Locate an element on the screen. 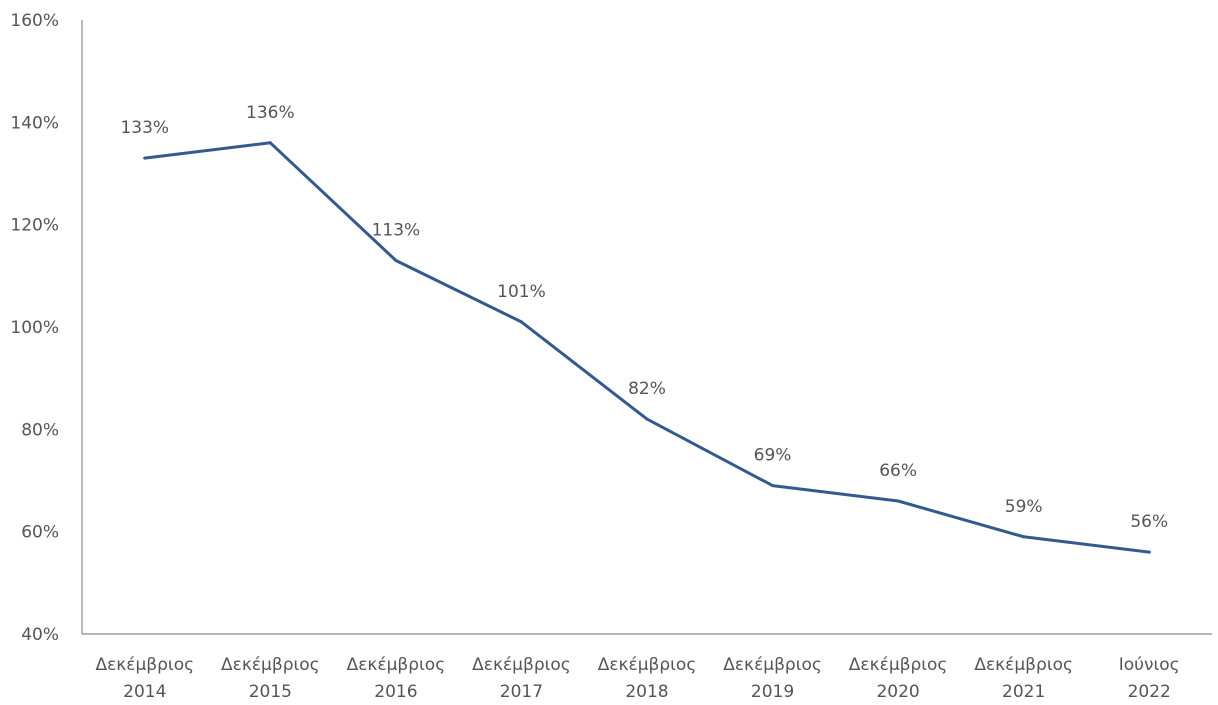  data-label: 59% is located at coordinates (1024, 507).